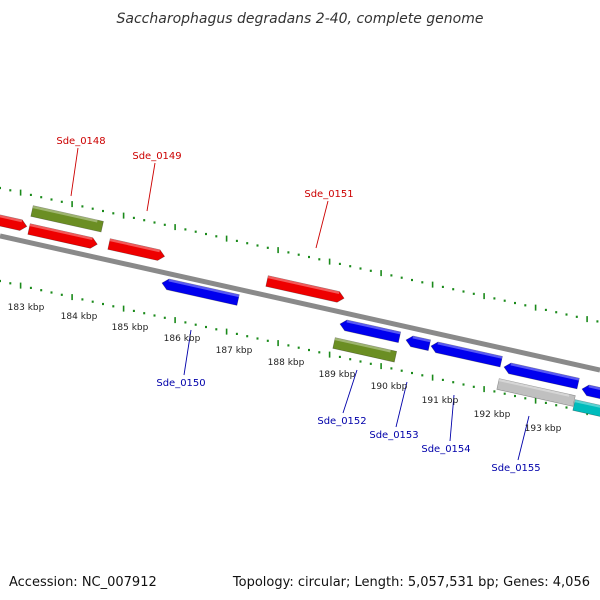  Describe the element at coordinates (182, 339) in the screenshot. I see `scale-label-186: 186 kbp` at that location.